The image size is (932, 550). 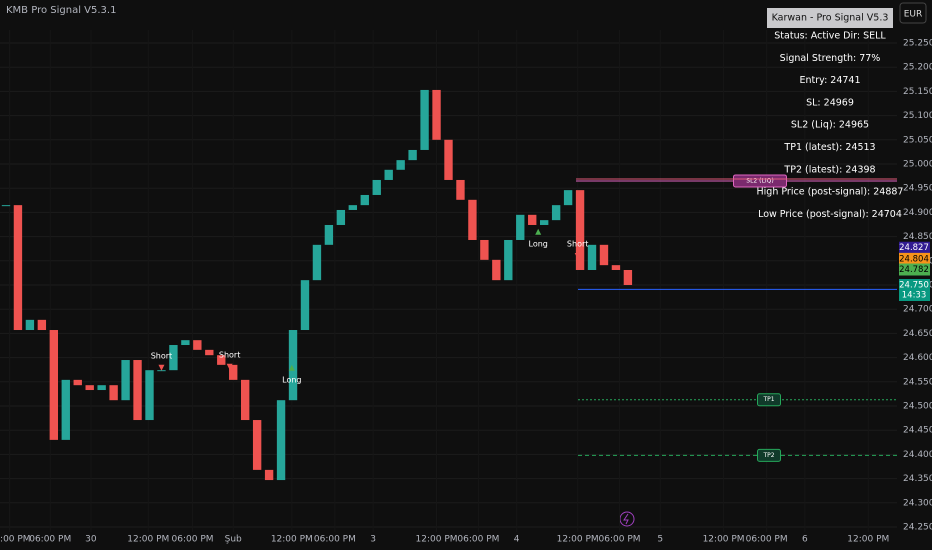 What do you see at coordinates (830, 214) in the screenshot?
I see `panel-row: Low Price (post-signal): 24704` at bounding box center [830, 214].